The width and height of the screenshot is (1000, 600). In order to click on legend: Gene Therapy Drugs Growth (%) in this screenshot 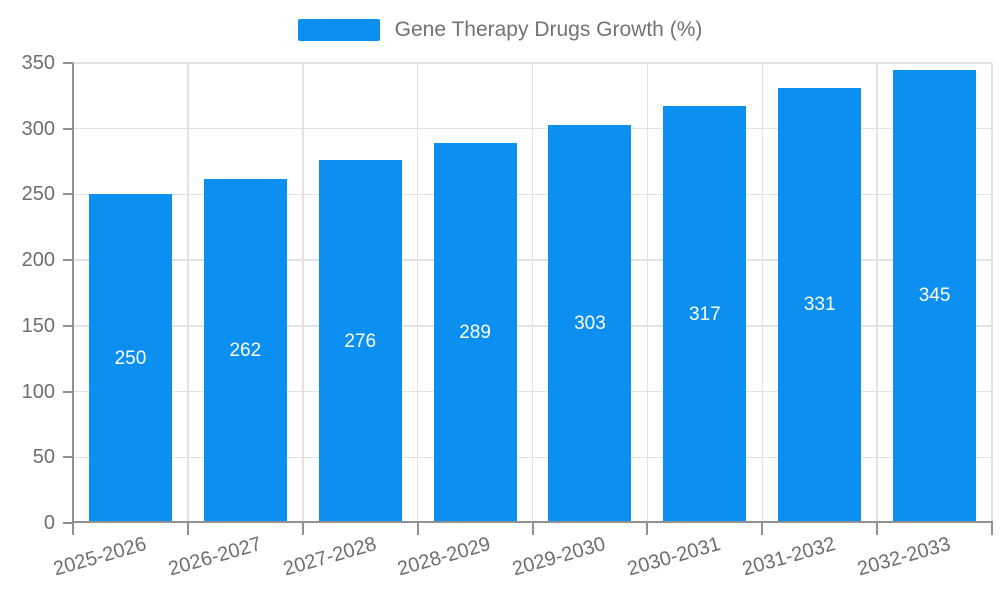, I will do `click(500, 30)`.